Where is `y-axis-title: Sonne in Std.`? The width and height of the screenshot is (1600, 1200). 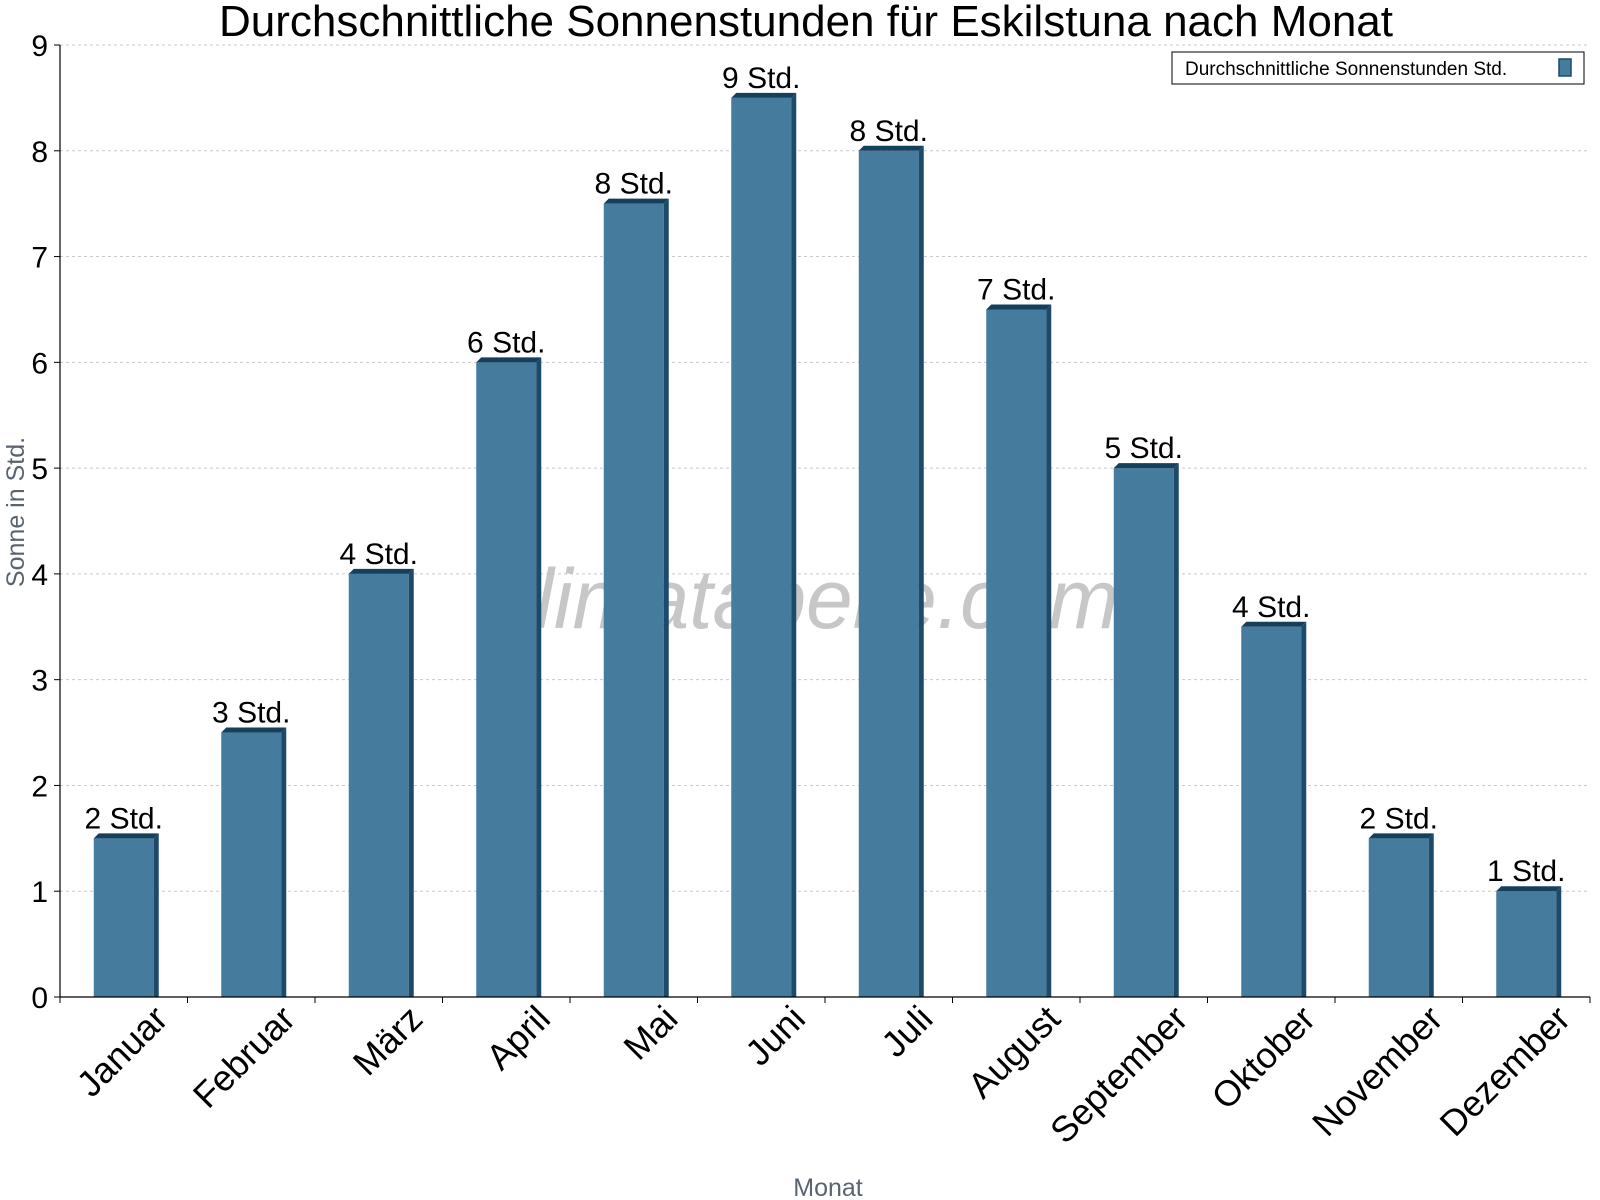
y-axis-title: Sonne in Std. is located at coordinates (16, 512).